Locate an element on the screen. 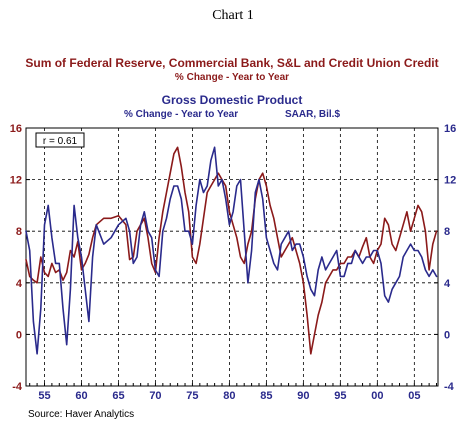 The height and width of the screenshot is (424, 466). y-tick-label-left: 0 is located at coordinates (19, 335).